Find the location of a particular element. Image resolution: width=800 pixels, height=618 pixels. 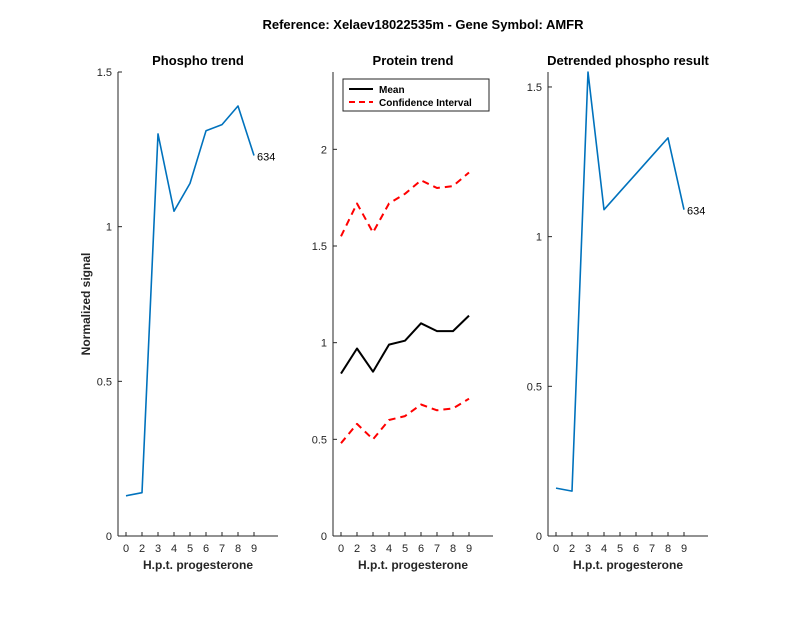

legend-box is located at coordinates (416, 95).